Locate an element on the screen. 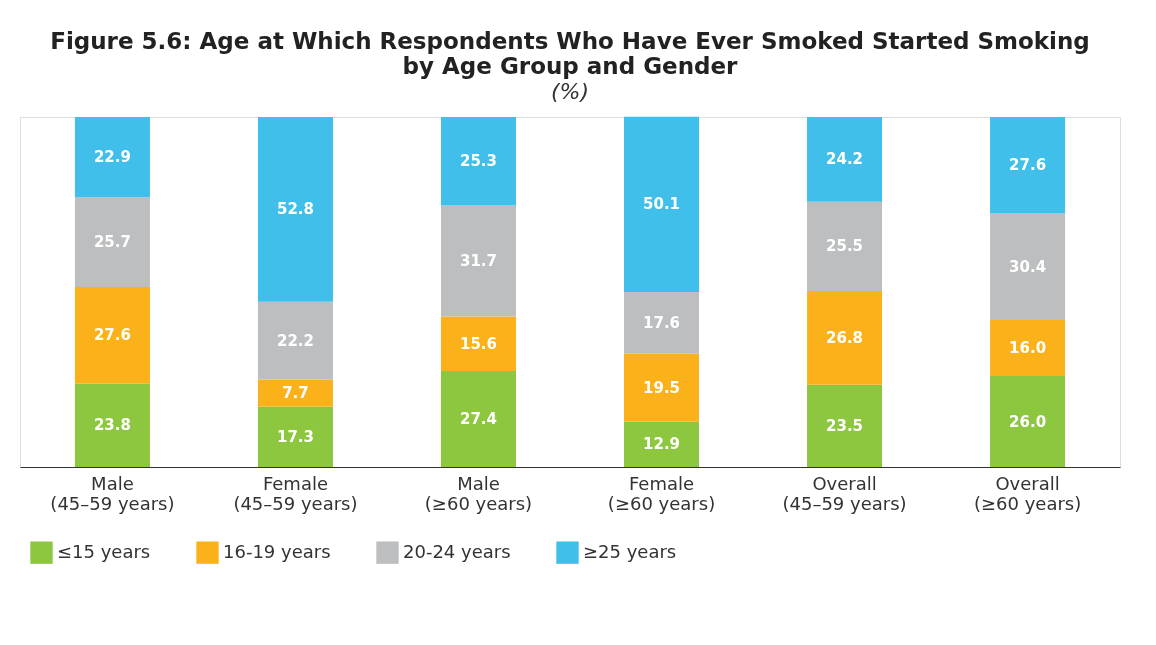 This screenshot has height=645, width=1156. data-label: 25.7 is located at coordinates (112, 242).